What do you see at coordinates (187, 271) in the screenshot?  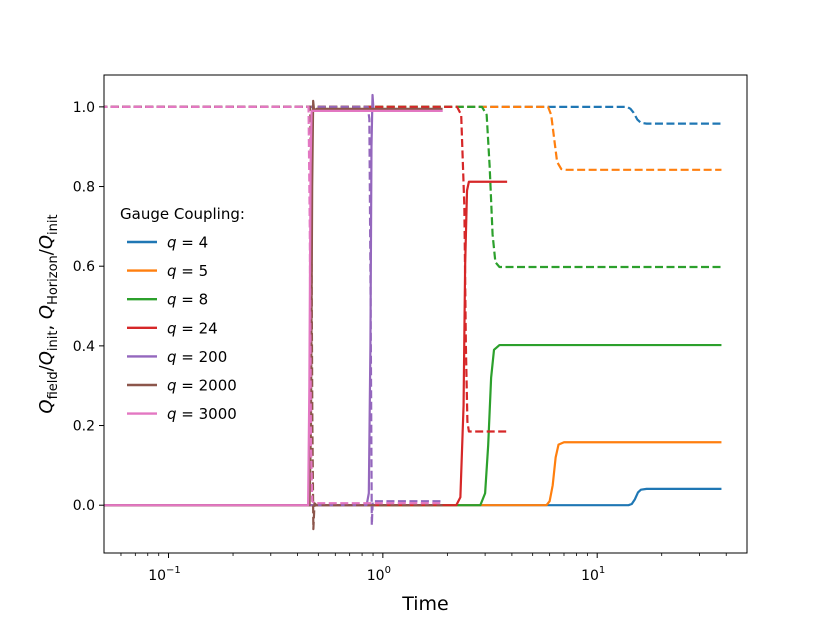 I see `legend-label: q = 5` at bounding box center [187, 271].